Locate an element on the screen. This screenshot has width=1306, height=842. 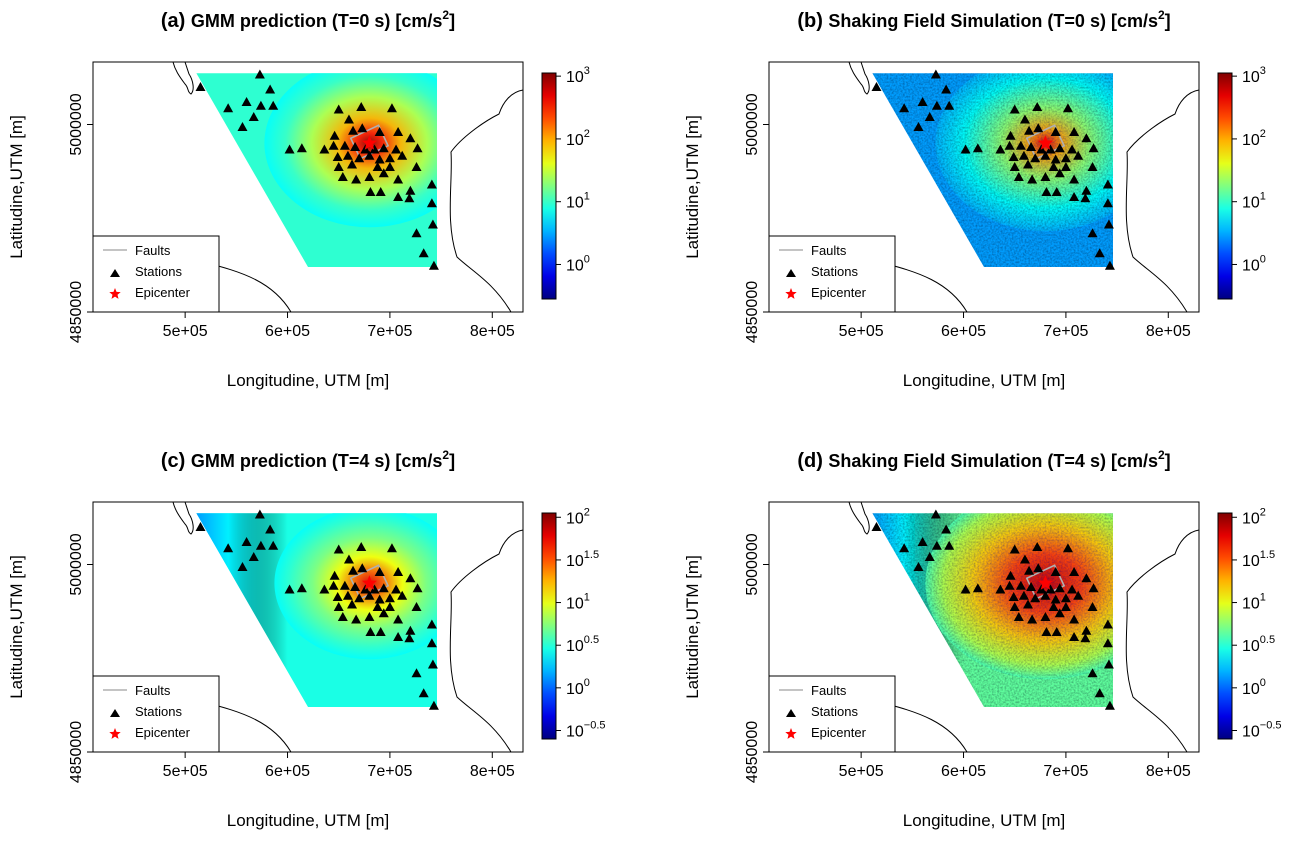
title-text: Shaking Field Simulation (T=0 s) [cm/s is located at coordinates (993, 21).